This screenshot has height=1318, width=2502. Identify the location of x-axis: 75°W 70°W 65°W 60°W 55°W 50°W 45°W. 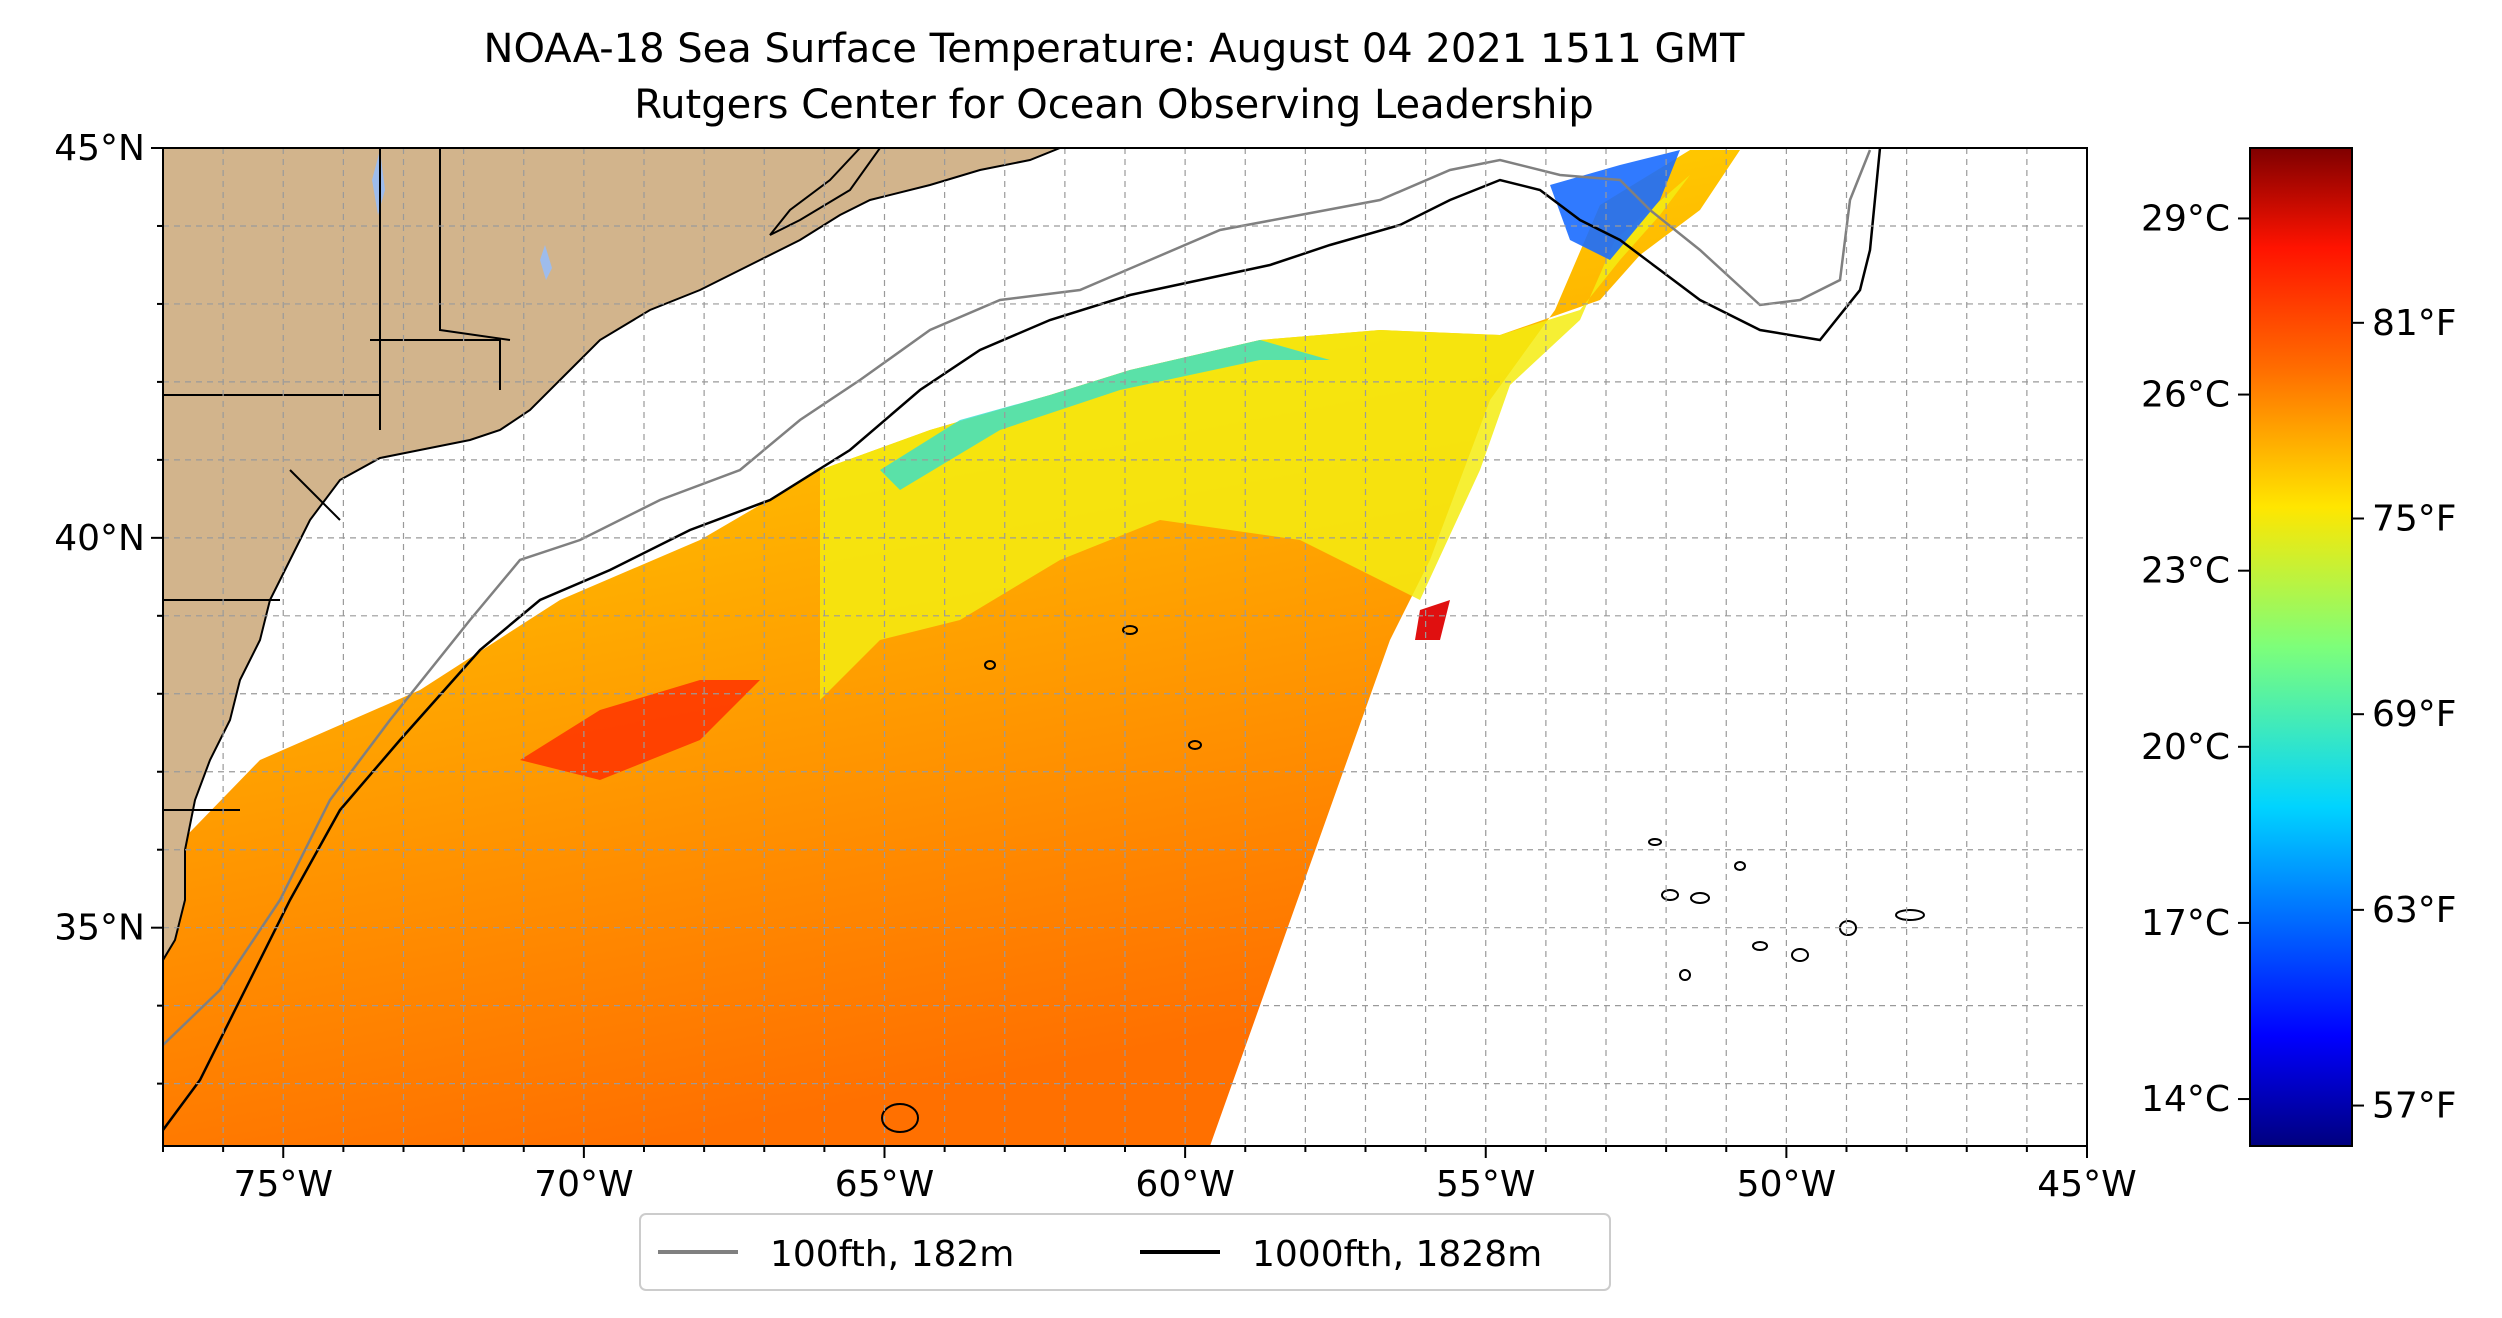
(1149, 1175).